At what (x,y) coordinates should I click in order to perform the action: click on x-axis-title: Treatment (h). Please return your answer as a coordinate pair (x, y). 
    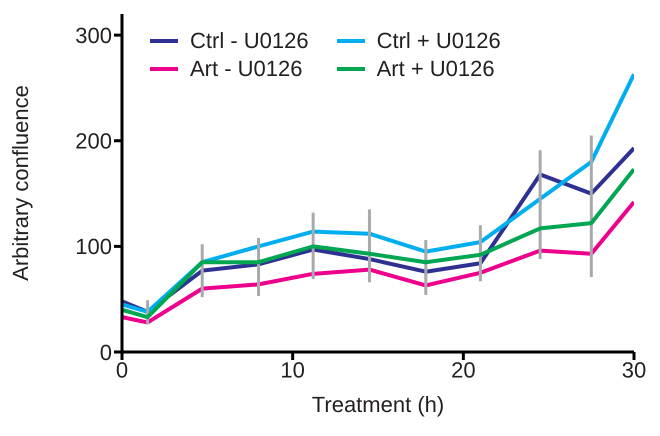
    Looking at the image, I should click on (378, 404).